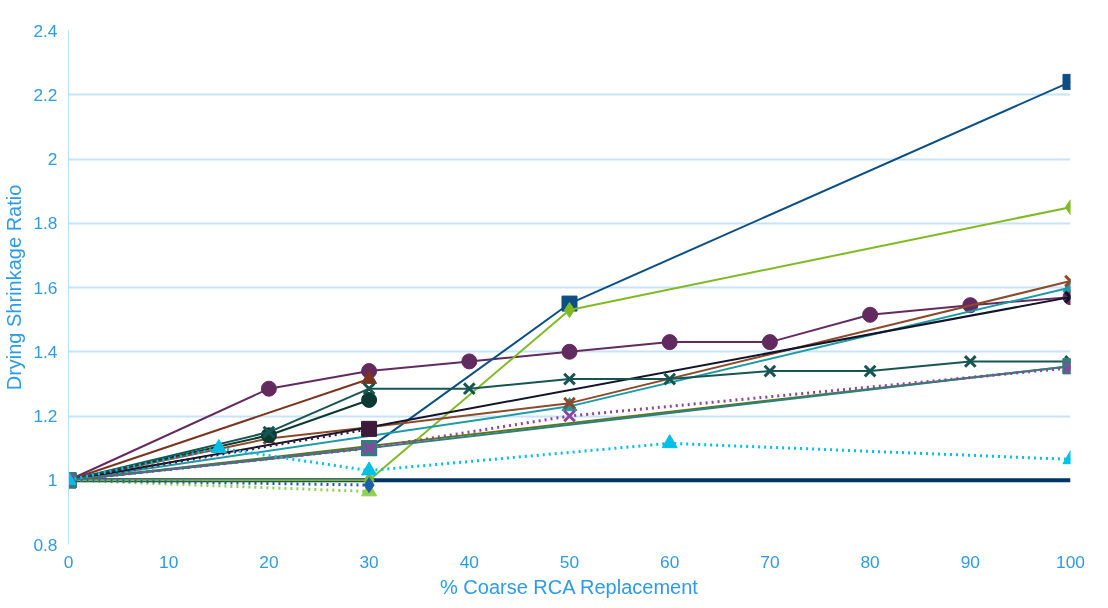  I want to click on x-axis-title: % Coarse RCA Replacement, so click(569, 586).